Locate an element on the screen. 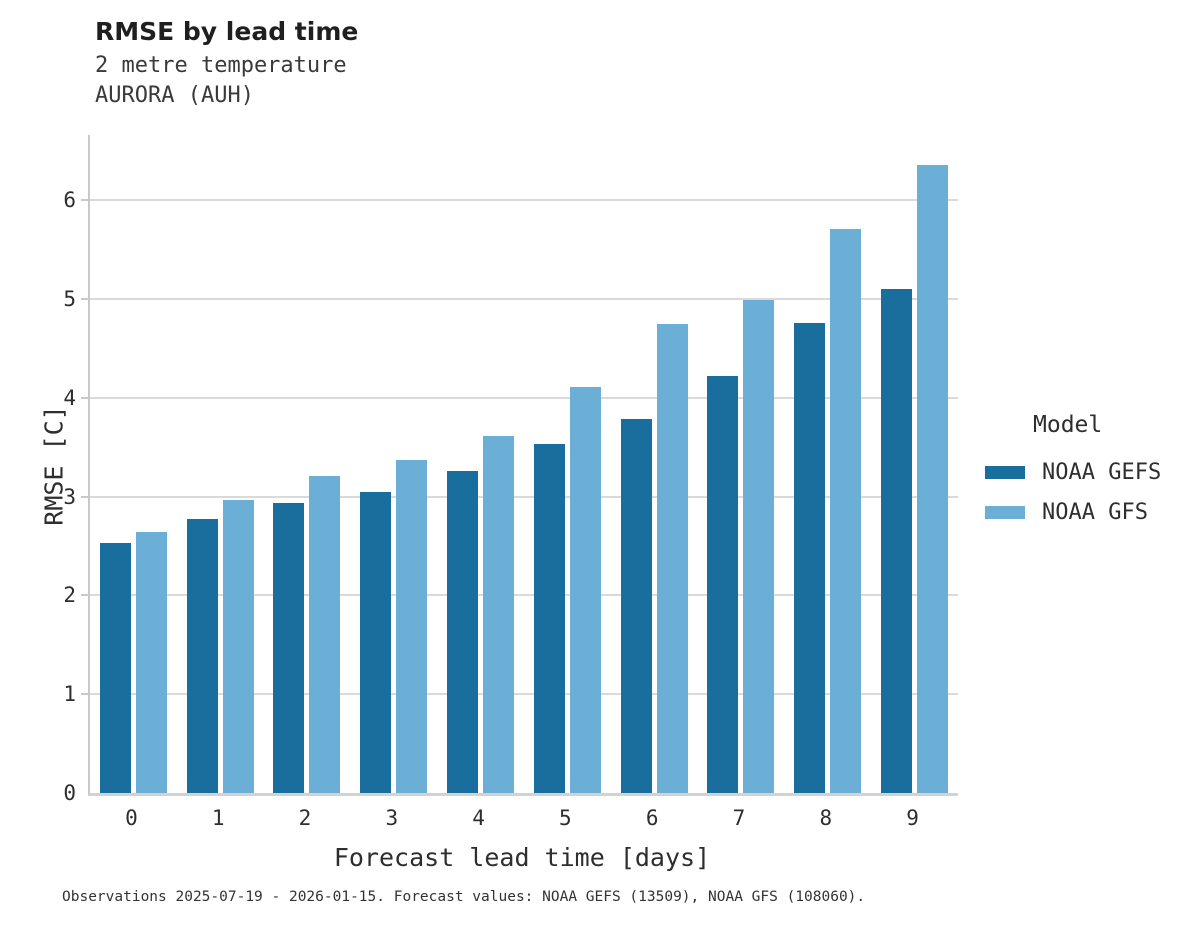 The image size is (1195, 928). y-tick-label-1: 1 is located at coordinates (69, 694).